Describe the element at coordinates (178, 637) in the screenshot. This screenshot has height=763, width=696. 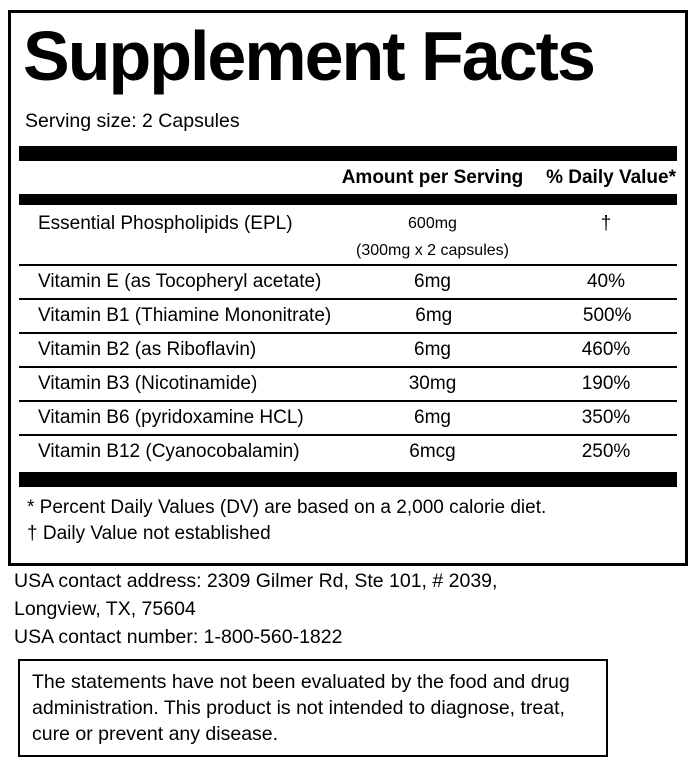
I see `contact-phone: USA contact number: 1-800-560-1822` at that location.